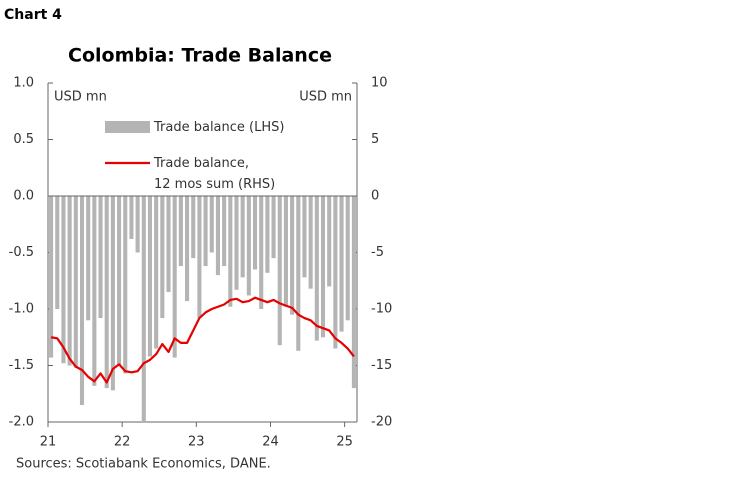 This screenshot has width=749, height=482. Describe the element at coordinates (21, 252) in the screenshot. I see `y-tick-label: -0.5` at that location.